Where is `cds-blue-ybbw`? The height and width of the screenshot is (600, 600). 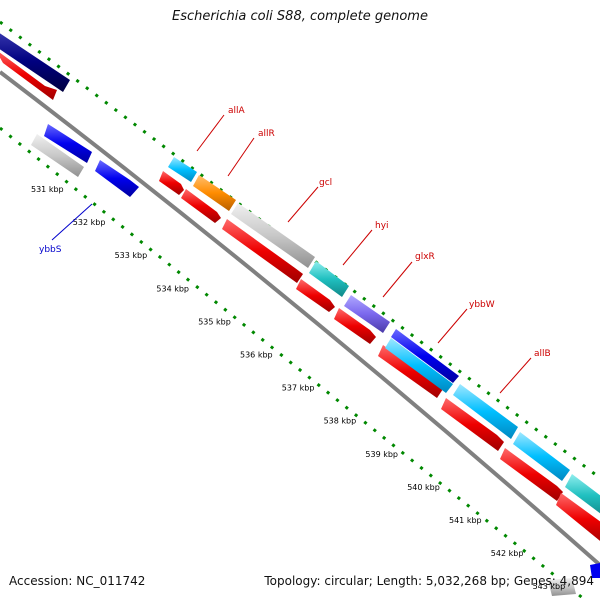 cds-blue-ybbw is located at coordinates (425, 356).